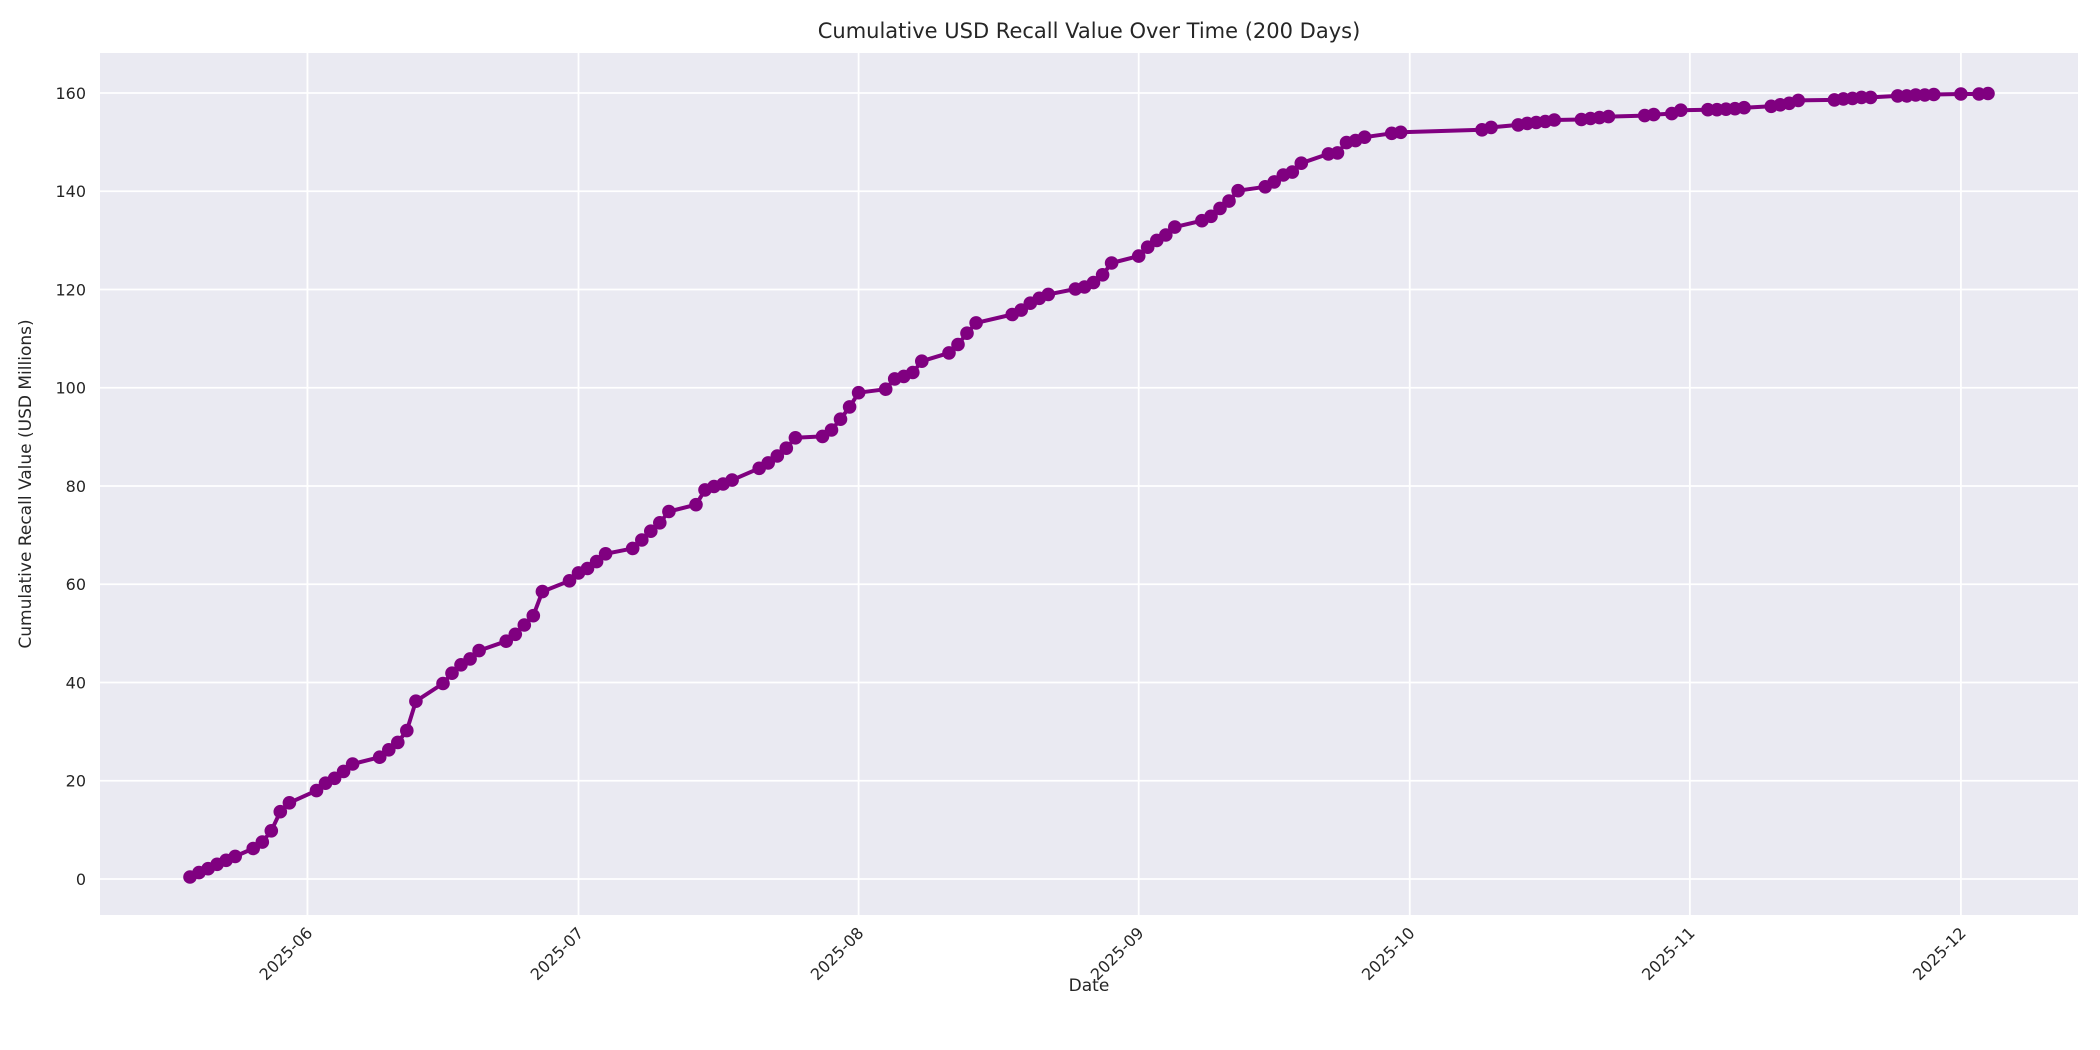 This screenshot has width=2100, height=1050. What do you see at coordinates (70, 93) in the screenshot?
I see `y-tick-label: 160` at bounding box center [70, 93].